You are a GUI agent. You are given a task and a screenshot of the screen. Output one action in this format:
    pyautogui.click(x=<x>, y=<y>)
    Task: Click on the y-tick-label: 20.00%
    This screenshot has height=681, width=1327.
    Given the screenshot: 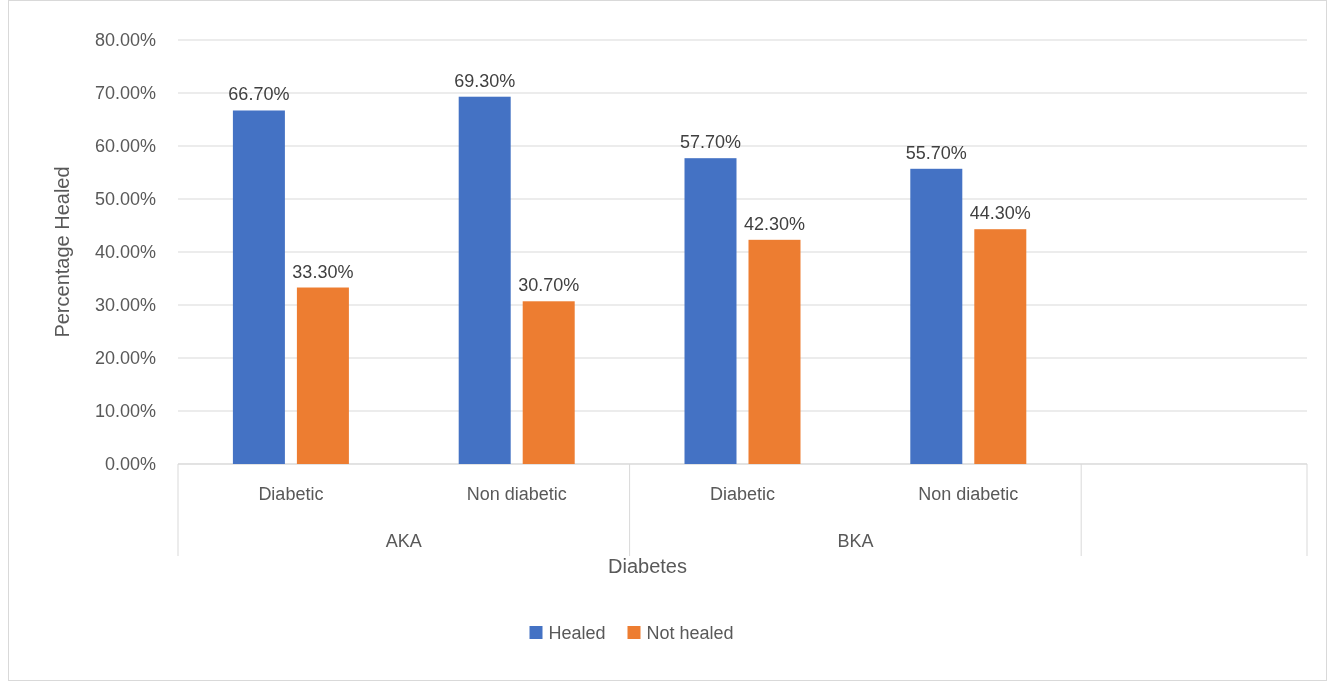 What is the action you would take?
    pyautogui.click(x=125, y=358)
    